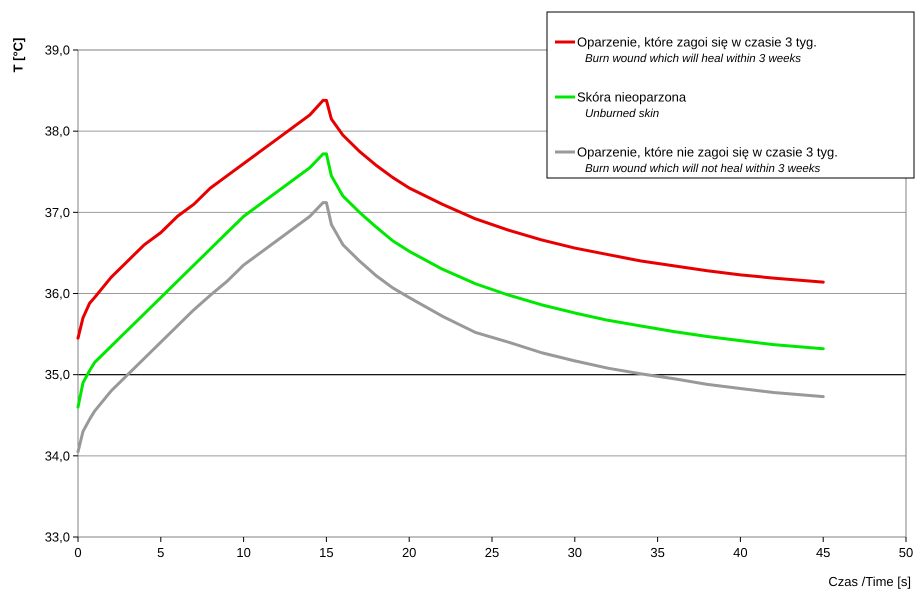 This screenshot has width=915, height=594. I want to click on x-tick-label: 30, so click(575, 552).